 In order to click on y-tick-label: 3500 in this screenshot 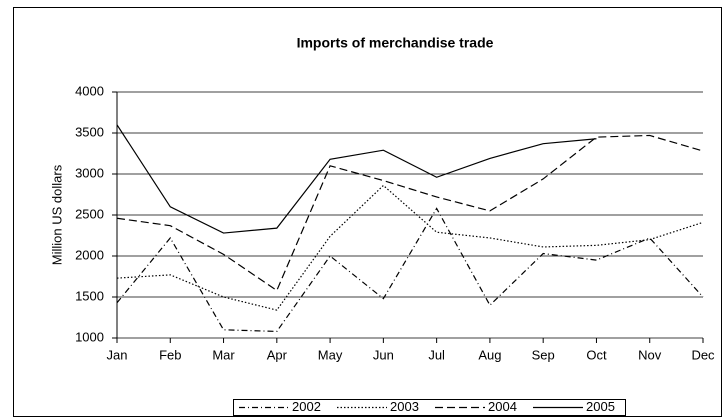, I will do `click(89, 131)`.